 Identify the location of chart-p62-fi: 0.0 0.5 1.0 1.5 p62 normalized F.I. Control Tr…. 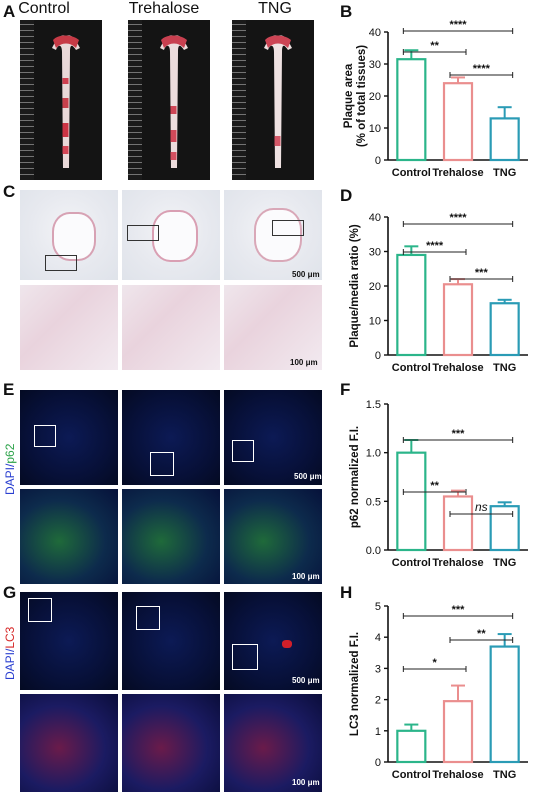
(438, 484).